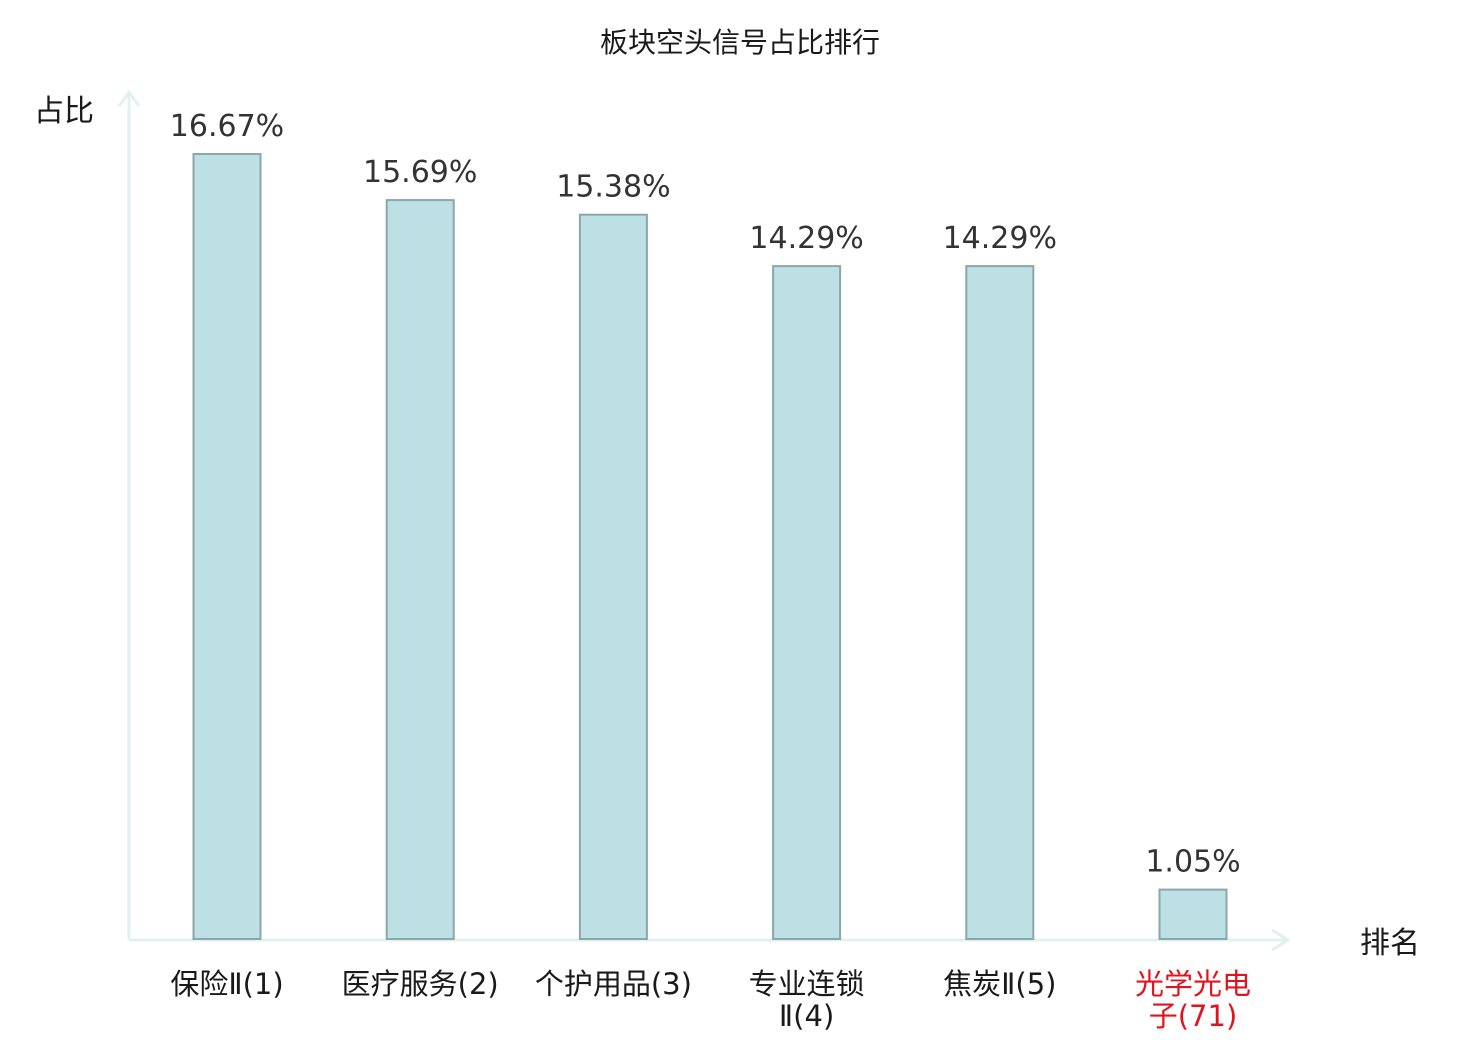 This screenshot has width=1480, height=1040. I want to click on value-label-6: 1.05%, so click(1192, 862).